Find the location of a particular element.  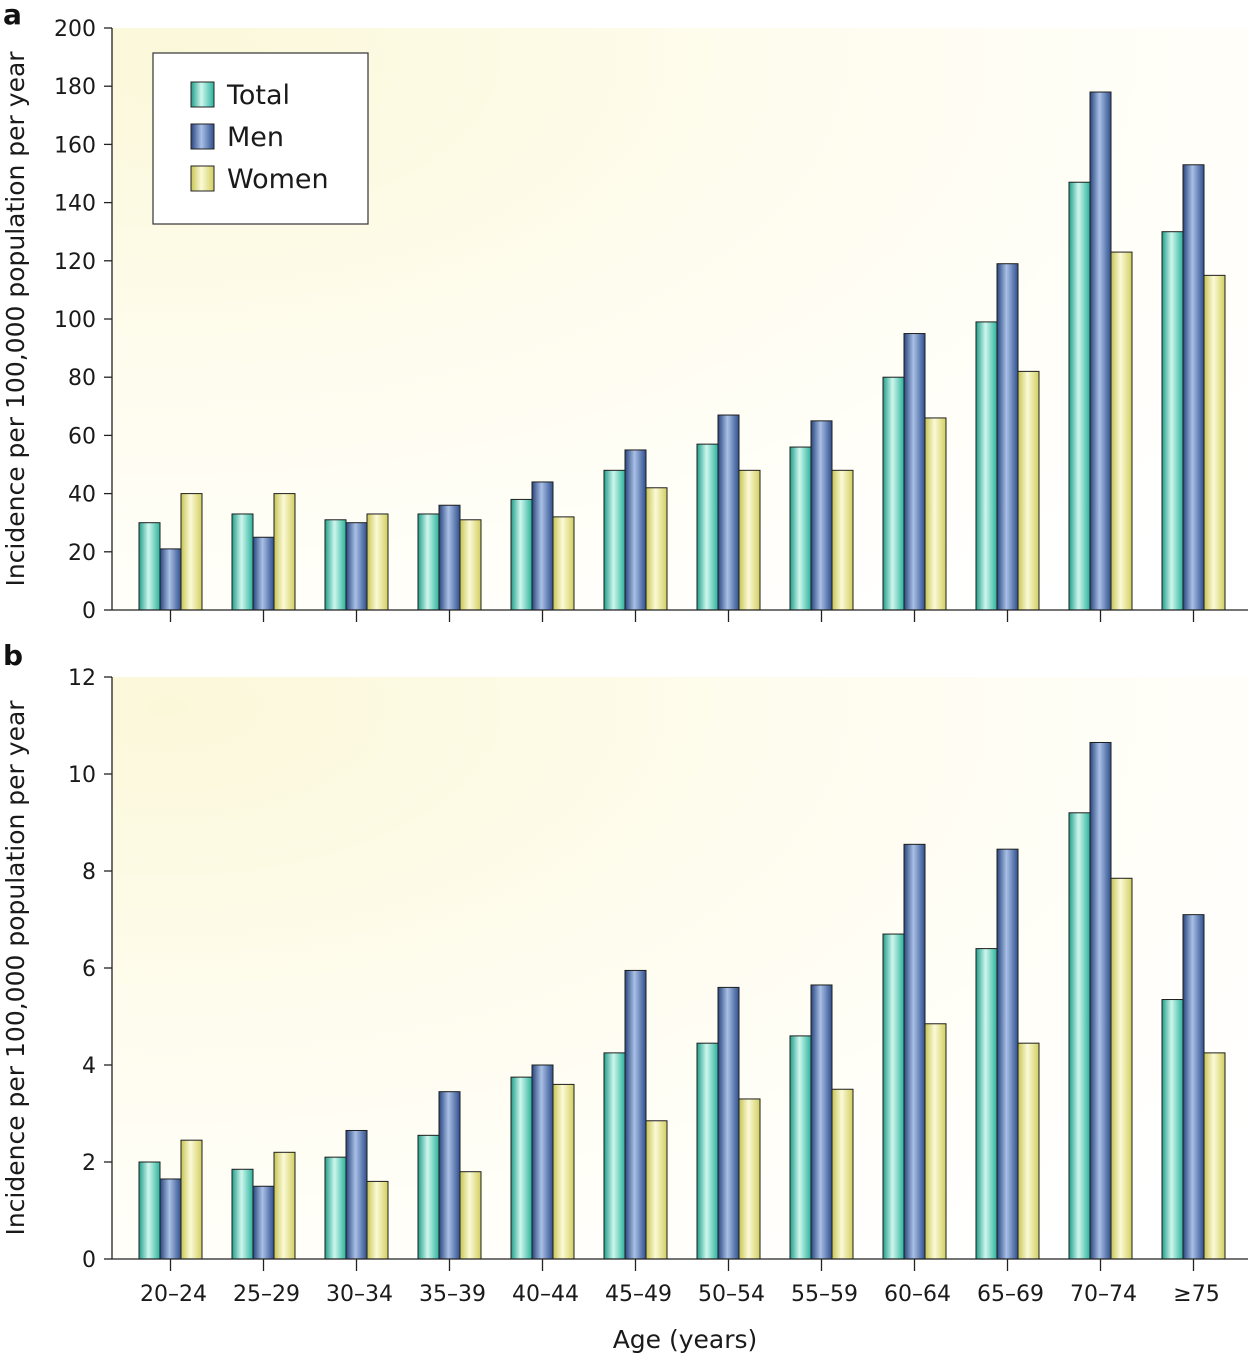

panel-a-bar-women-ge75 is located at coordinates (1214, 442).